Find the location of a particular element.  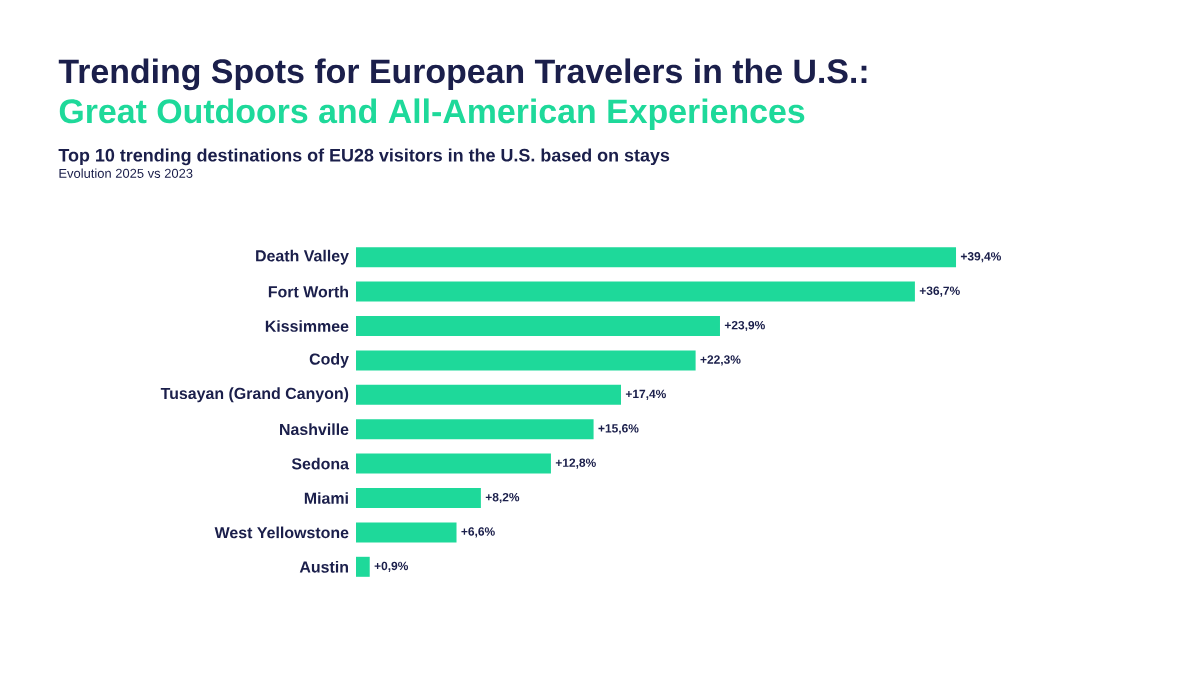

chart-title: Trending Spots for European Travelers in the U.S.: is located at coordinates (462, 74).